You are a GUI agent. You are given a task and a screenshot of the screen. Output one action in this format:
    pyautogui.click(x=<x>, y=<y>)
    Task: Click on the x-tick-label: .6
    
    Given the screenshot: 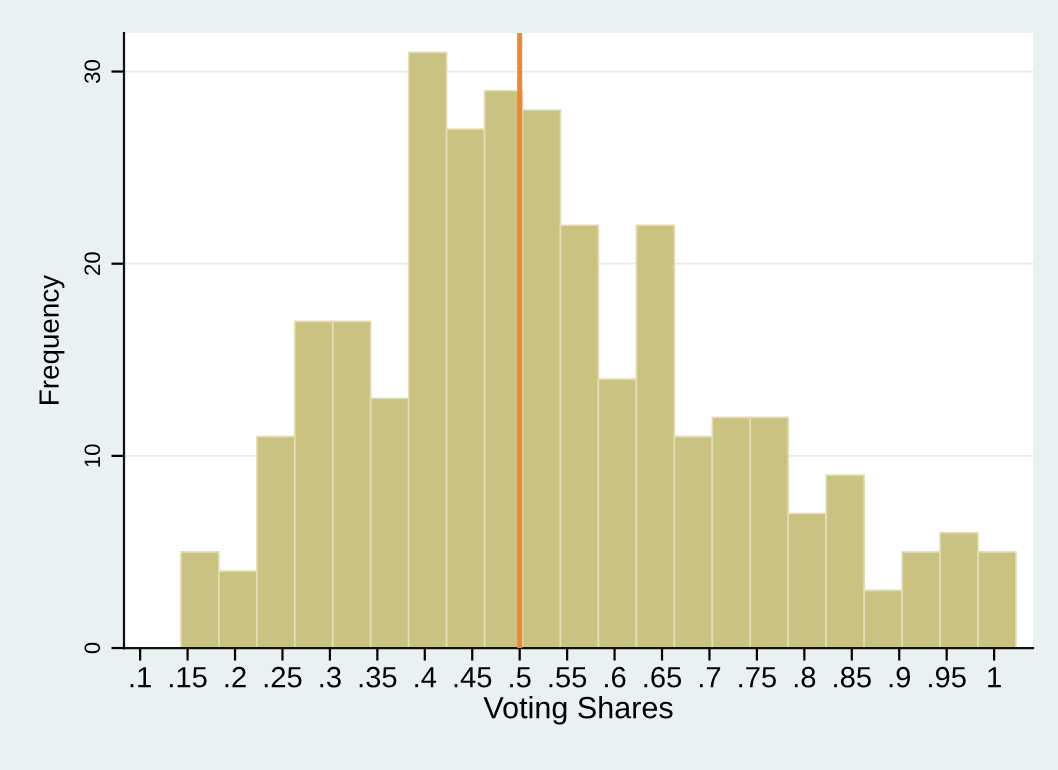 What is the action you would take?
    pyautogui.click(x=615, y=677)
    